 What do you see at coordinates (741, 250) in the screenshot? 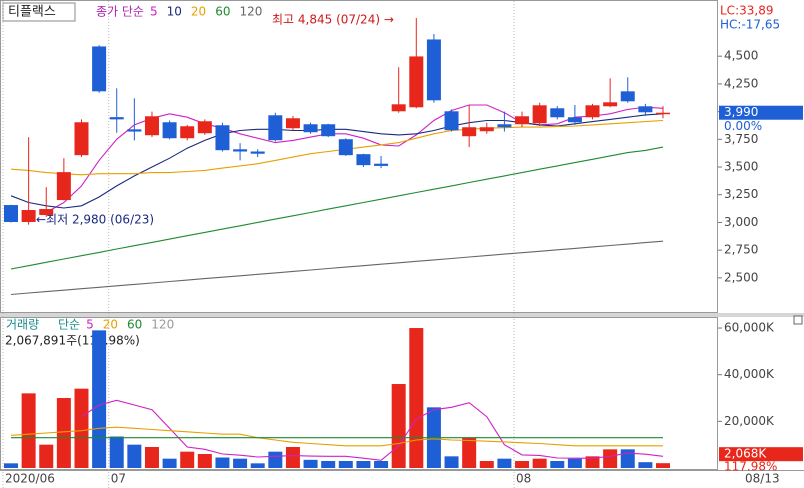
I see `y-tick-label: 2,750` at bounding box center [741, 250].